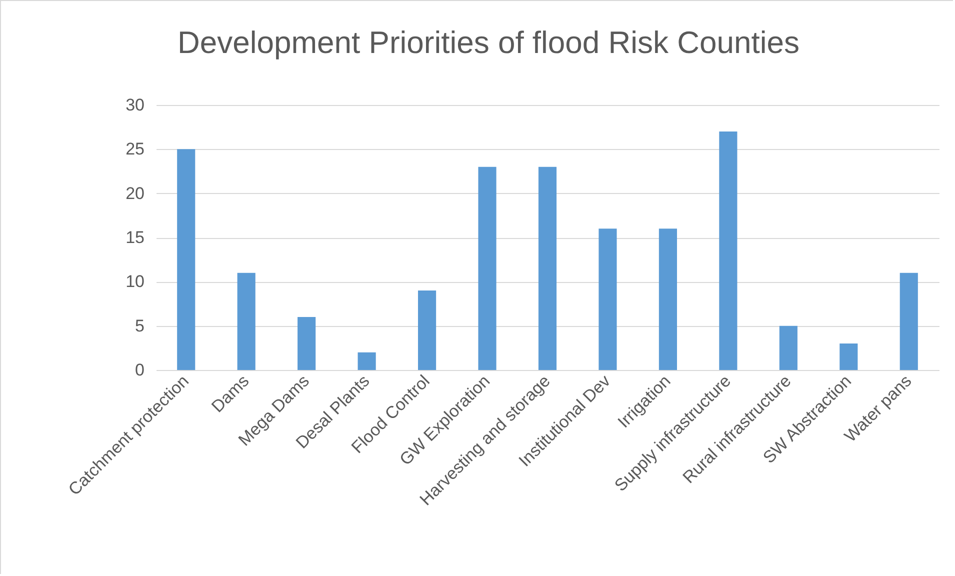  Describe the element at coordinates (135, 105) in the screenshot. I see `y-tick-label: 30` at that location.